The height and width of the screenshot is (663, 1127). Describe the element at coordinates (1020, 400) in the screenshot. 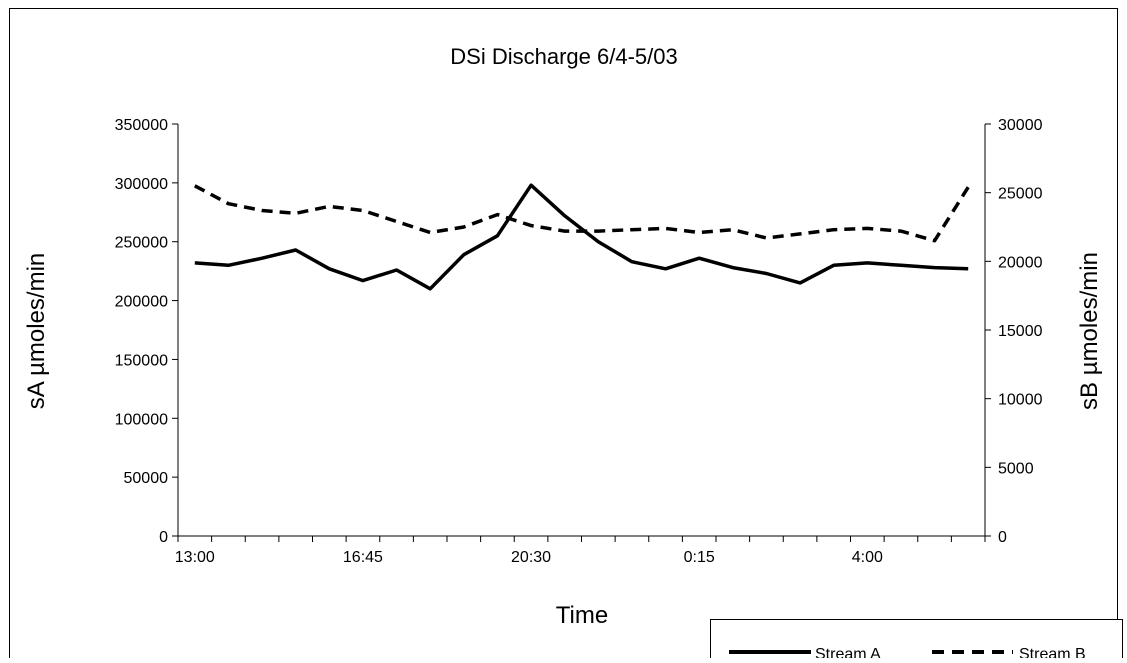

I see `y-right-tick-label: 10000` at that location.